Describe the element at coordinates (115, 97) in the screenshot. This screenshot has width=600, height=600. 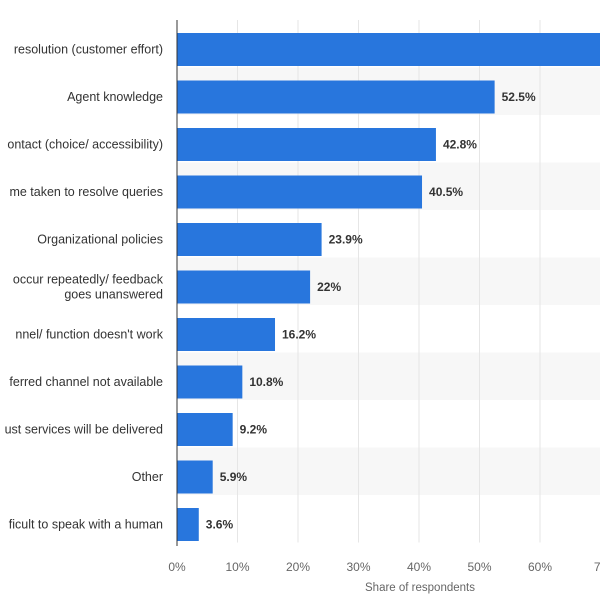
I see `category-label: Agent knowledge` at that location.